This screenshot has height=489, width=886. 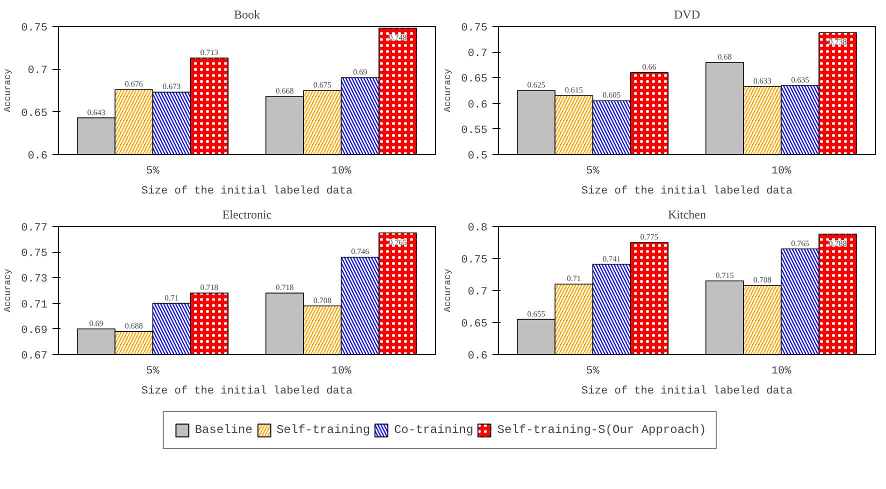 What do you see at coordinates (322, 85) in the screenshot?
I see `data-label: 0.675` at bounding box center [322, 85].